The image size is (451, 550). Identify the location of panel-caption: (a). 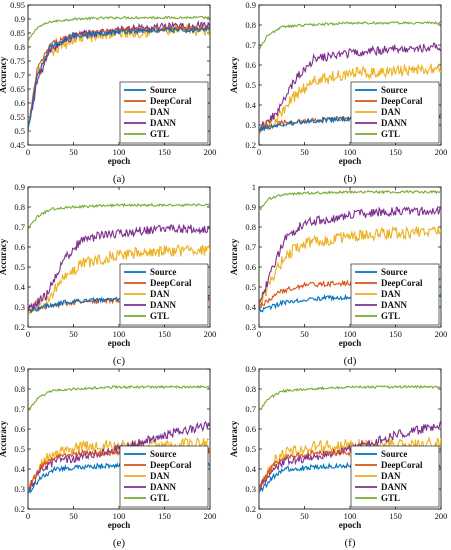
(119, 179).